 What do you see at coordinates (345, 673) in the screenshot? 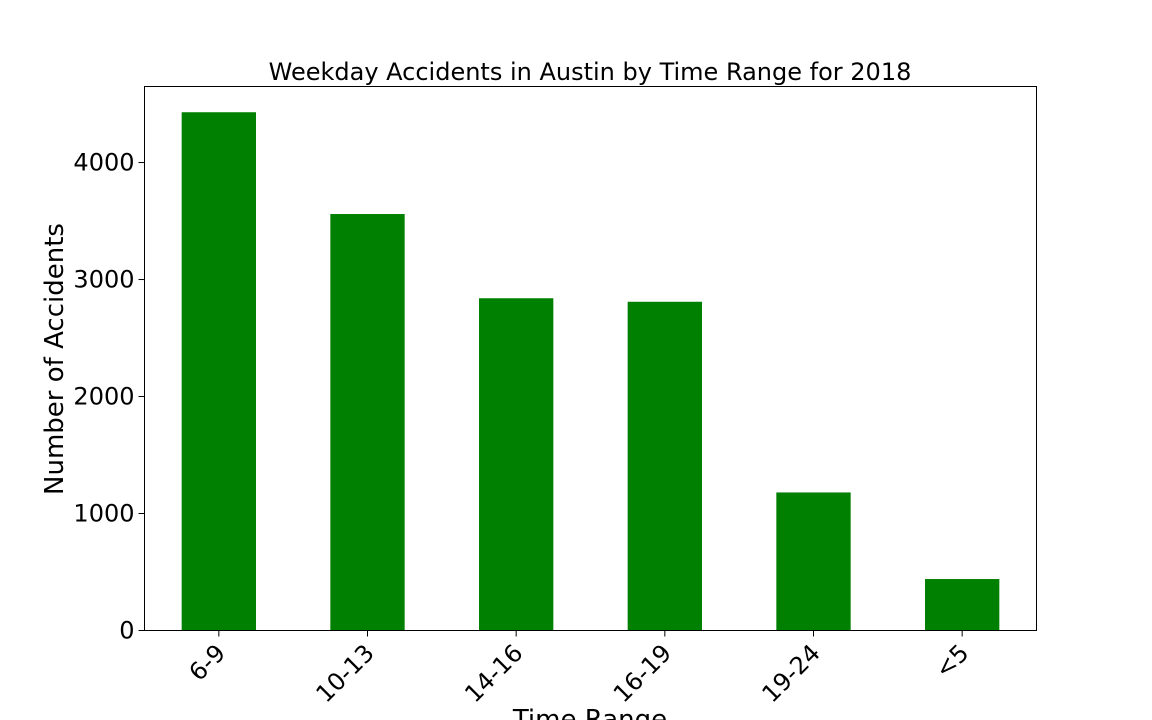
I see `x-tick-label-1: 10-13` at bounding box center [345, 673].